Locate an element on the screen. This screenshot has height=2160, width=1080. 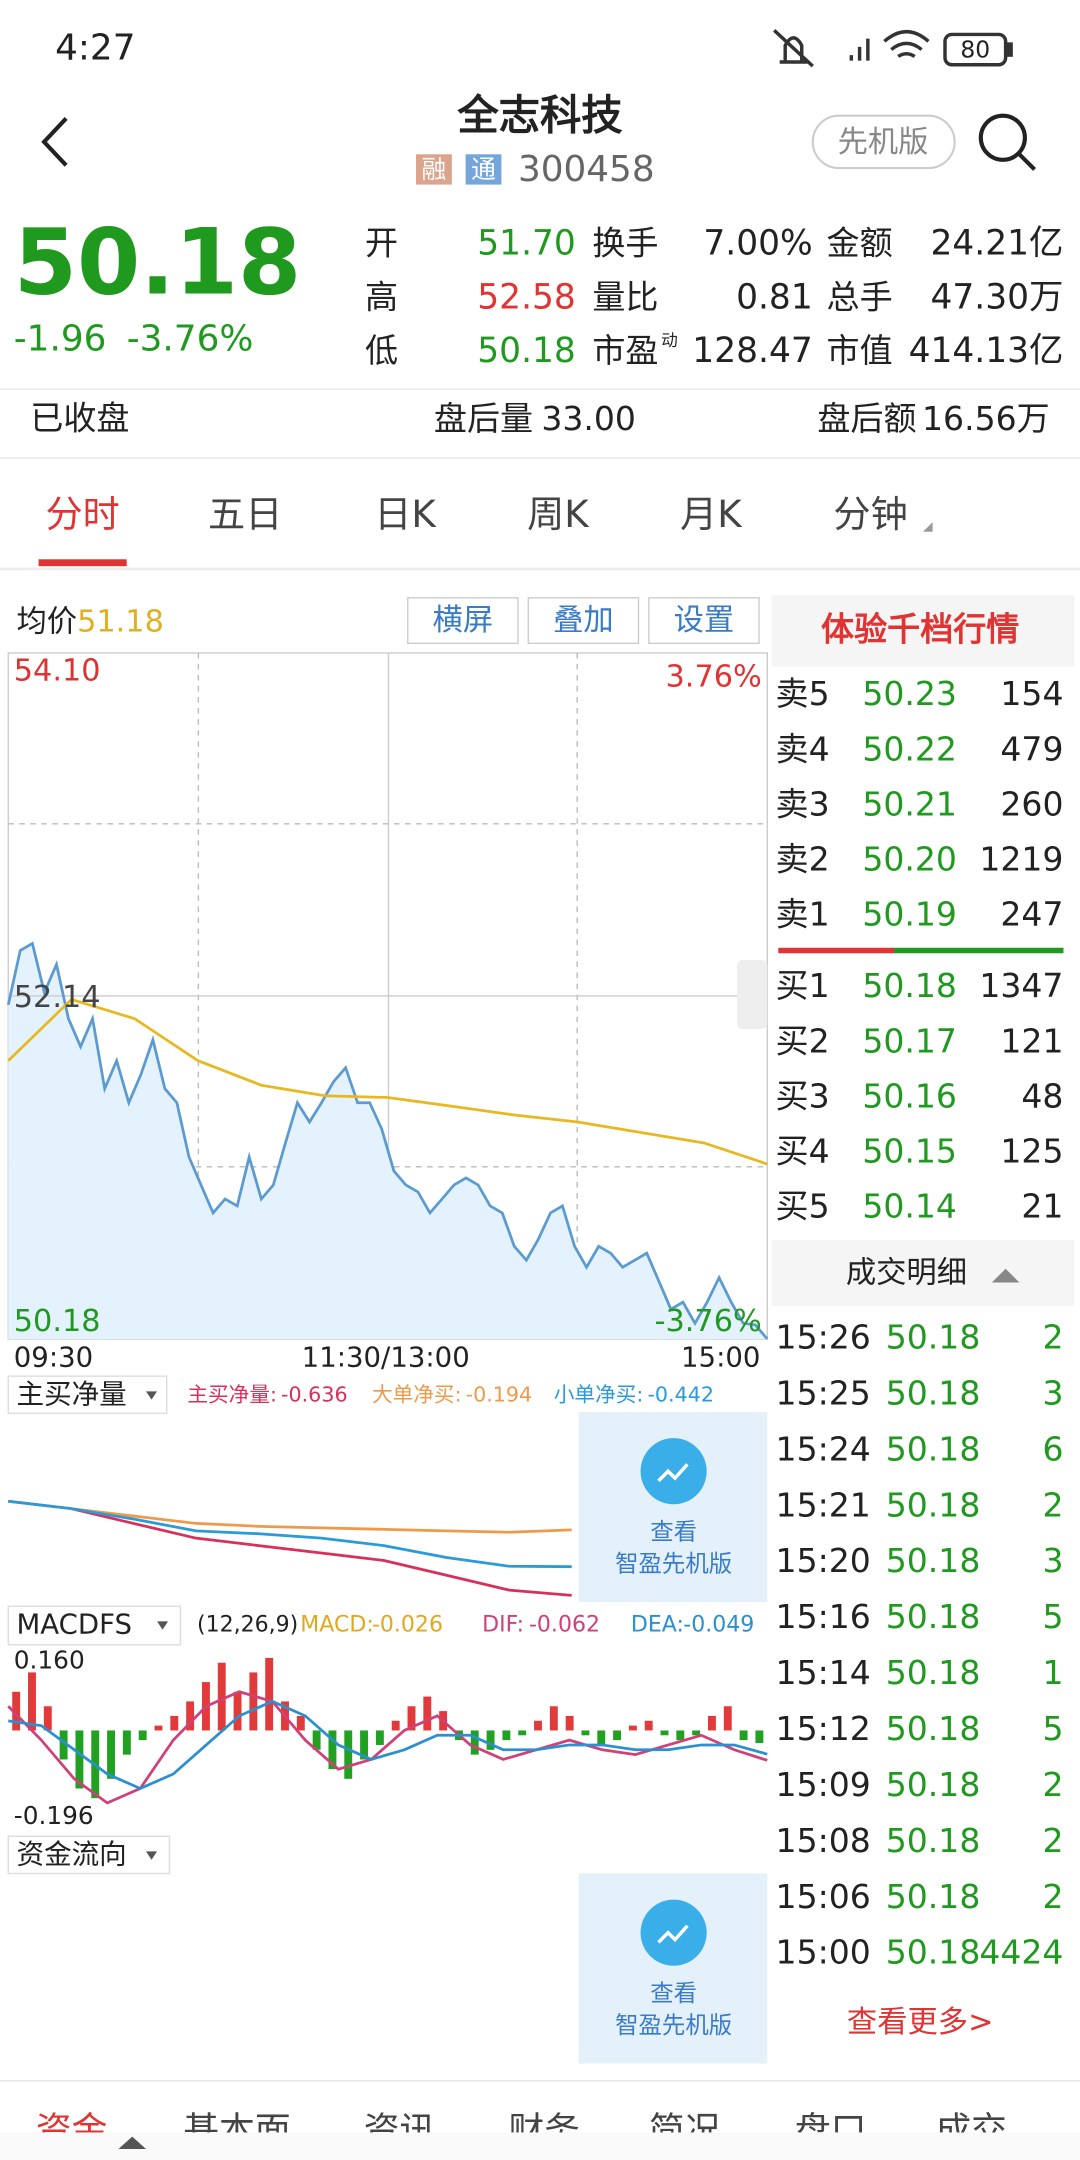
book-label: 卖2 is located at coordinates (803, 858).